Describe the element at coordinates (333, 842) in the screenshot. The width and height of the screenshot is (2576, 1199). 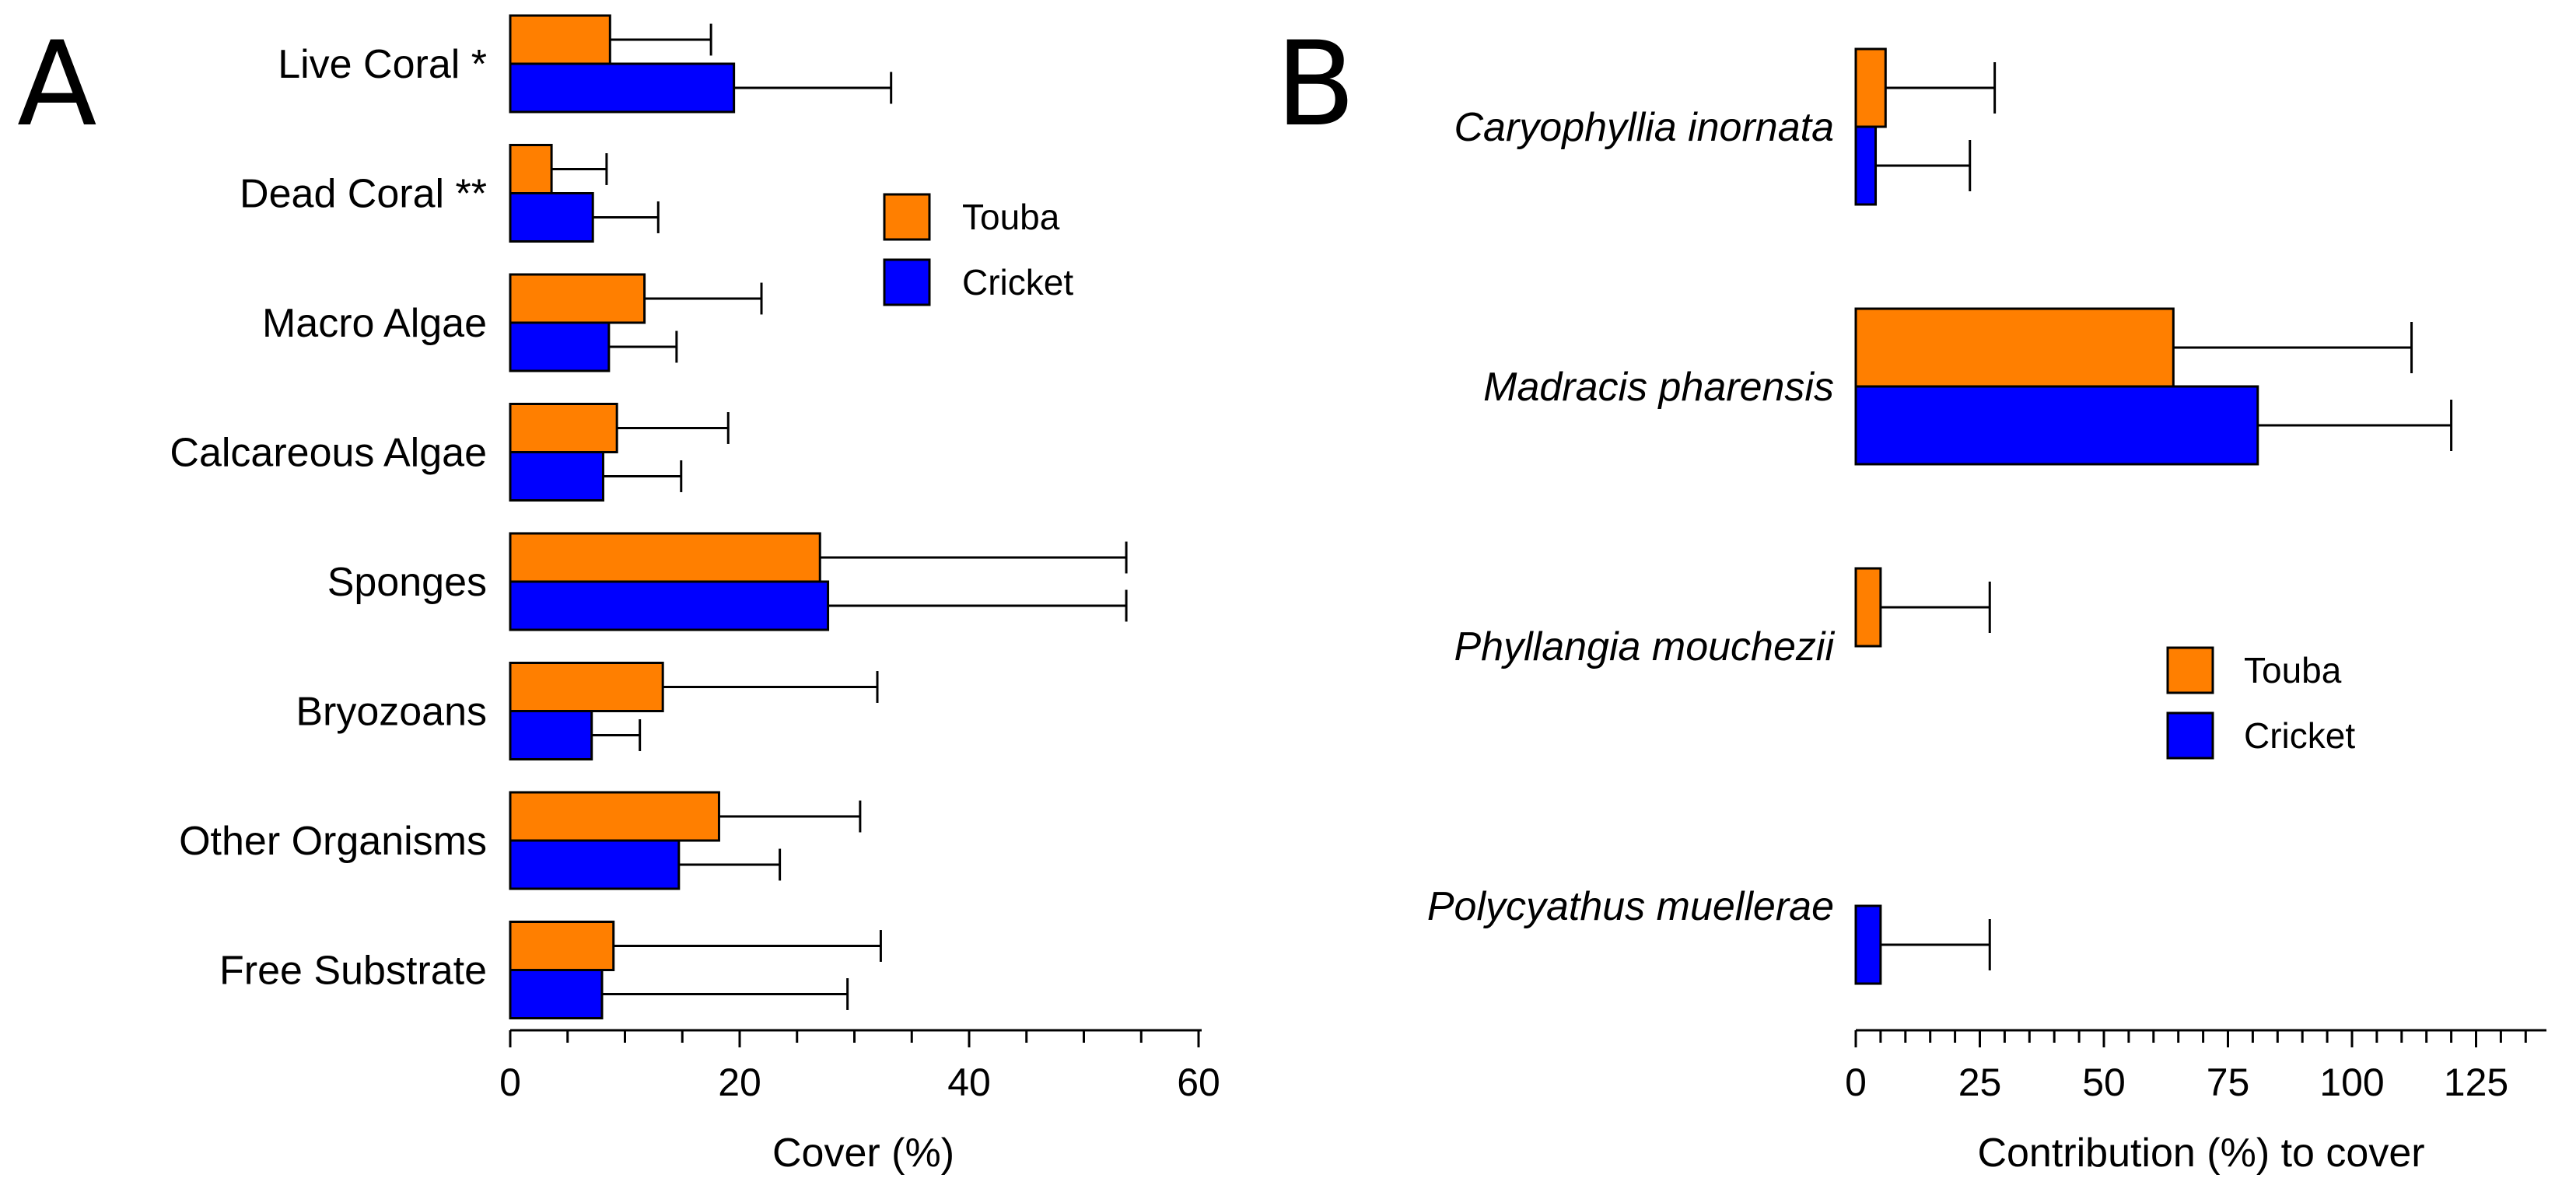
I see `category-label-a-6: Other Organisms` at that location.